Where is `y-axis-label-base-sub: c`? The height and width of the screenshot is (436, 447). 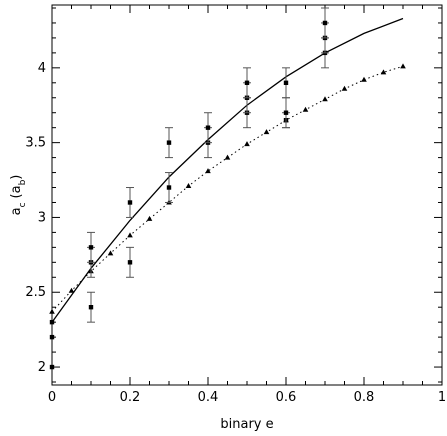
y-axis-label-base-sub: c is located at coordinates (23, 204).